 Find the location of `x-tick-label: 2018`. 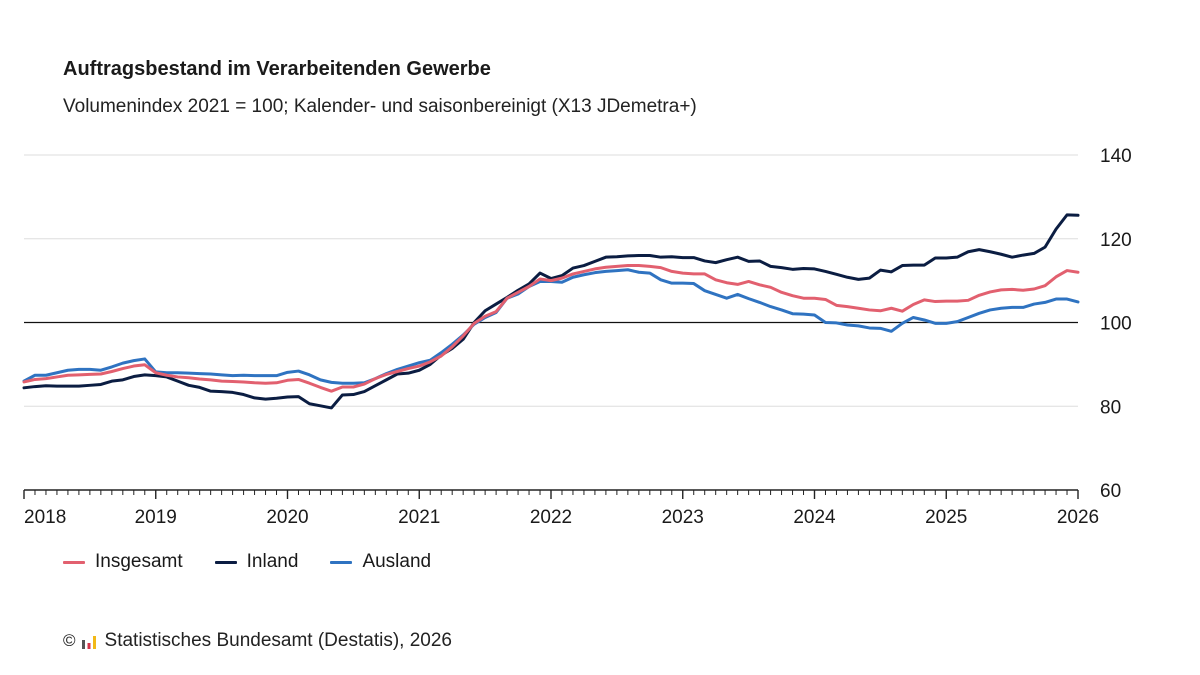

x-tick-label: 2018 is located at coordinates (45, 517).